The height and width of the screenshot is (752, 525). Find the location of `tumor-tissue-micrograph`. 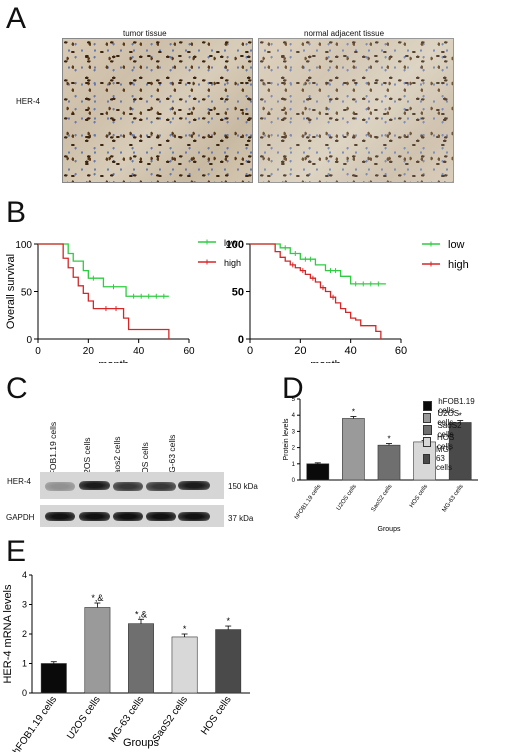

tumor-tissue-micrograph is located at coordinates (157, 110).